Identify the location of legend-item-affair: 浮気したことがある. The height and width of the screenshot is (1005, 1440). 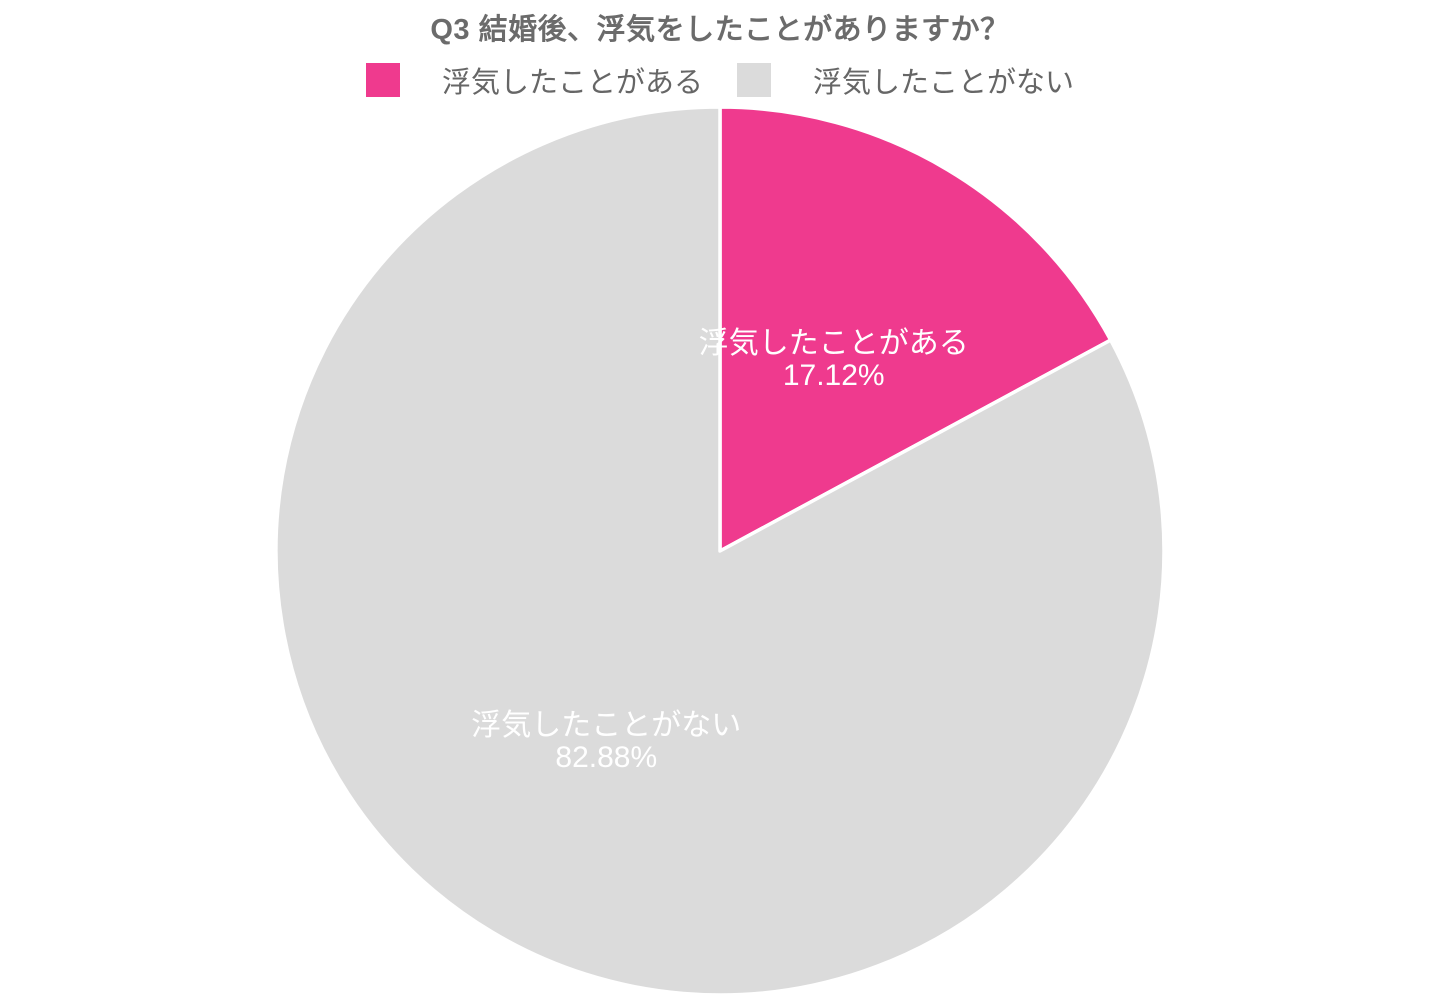
(534, 80).